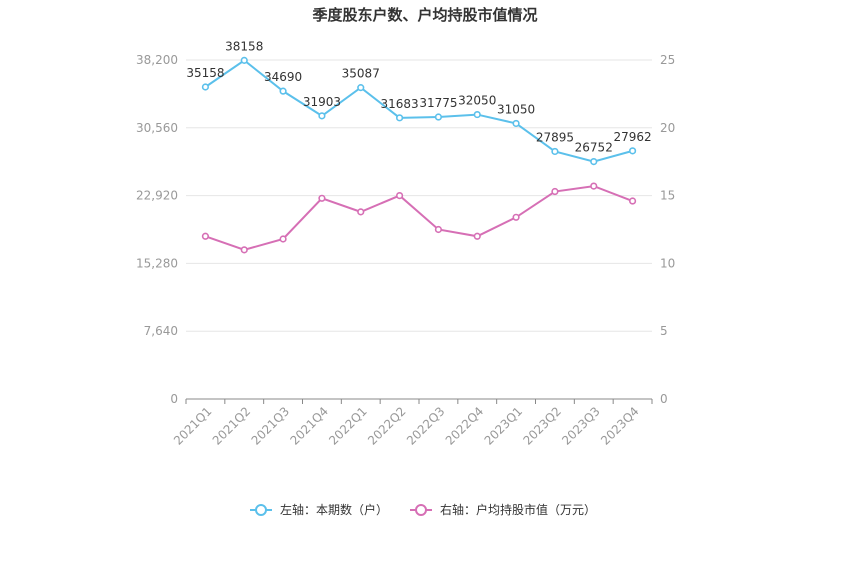 This screenshot has width=850, height=574. What do you see at coordinates (667, 60) in the screenshot?
I see `right-axis-tick-label: 25` at bounding box center [667, 60].